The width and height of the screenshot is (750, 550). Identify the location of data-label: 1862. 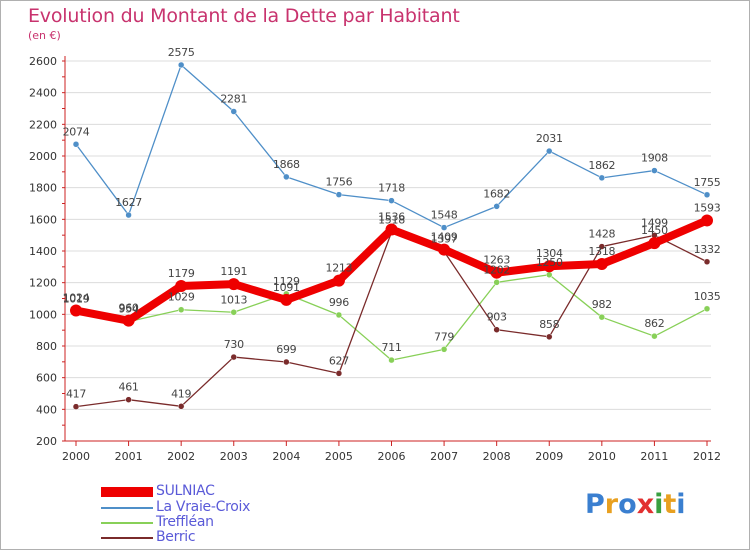
(601, 165).